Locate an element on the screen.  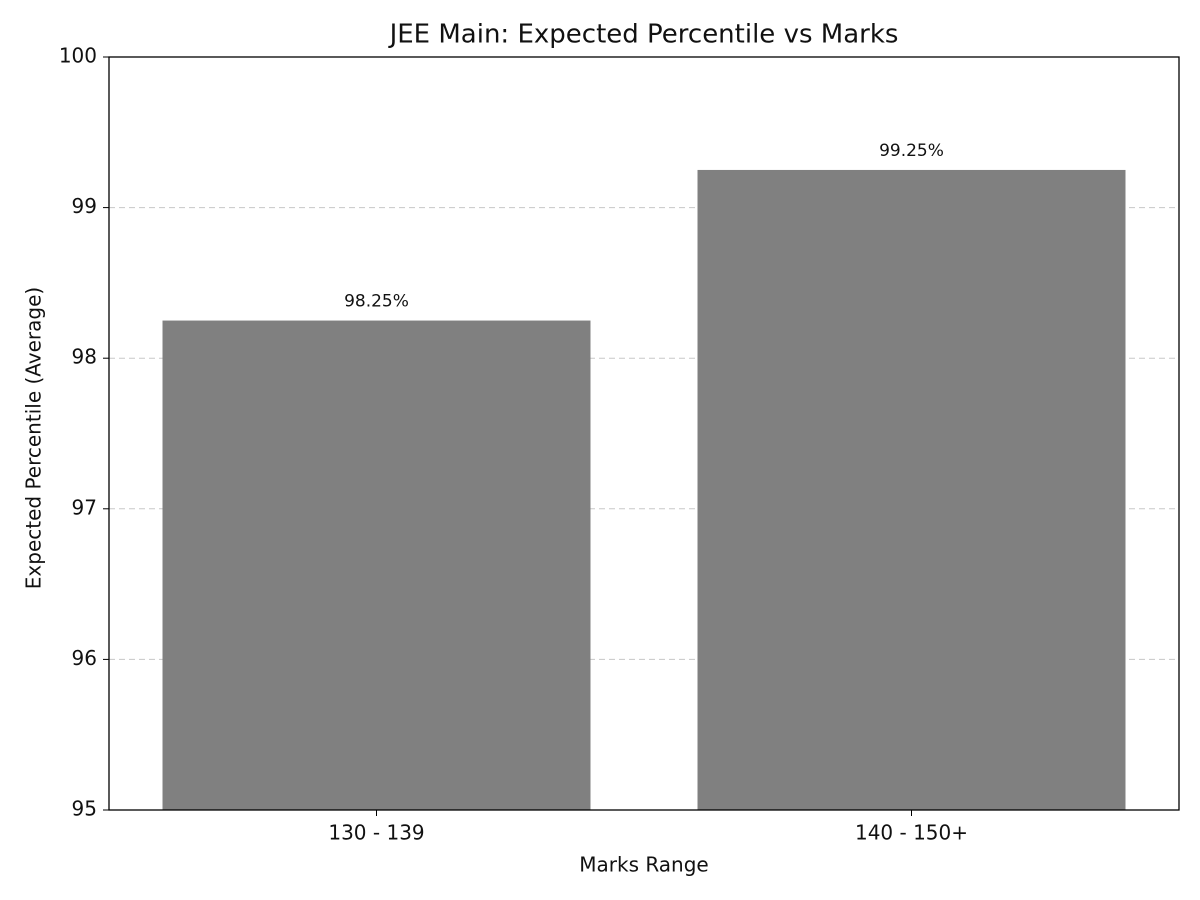
value-label: 98.25% is located at coordinates (376, 302).